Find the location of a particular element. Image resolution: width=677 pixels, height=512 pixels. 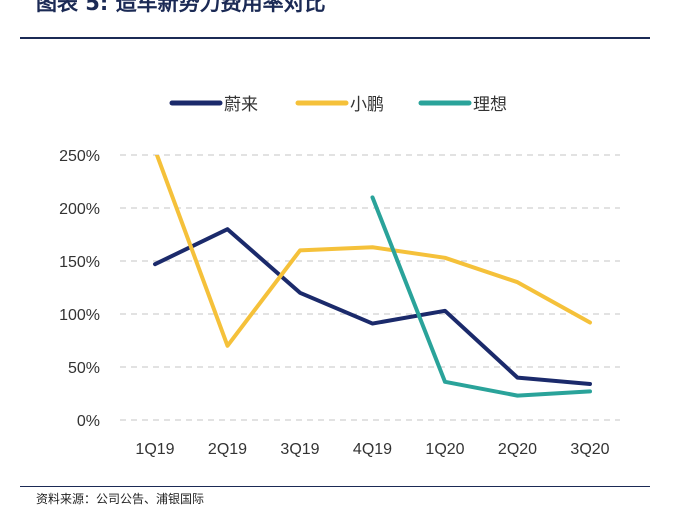

x-tick-label: 3Q20 is located at coordinates (589, 449).